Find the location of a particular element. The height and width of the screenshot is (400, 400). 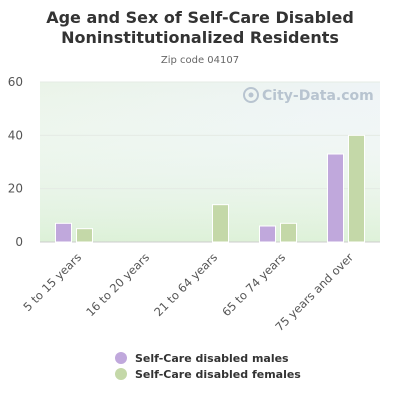

watermark-text: City-Data.com is located at coordinates (318, 96).